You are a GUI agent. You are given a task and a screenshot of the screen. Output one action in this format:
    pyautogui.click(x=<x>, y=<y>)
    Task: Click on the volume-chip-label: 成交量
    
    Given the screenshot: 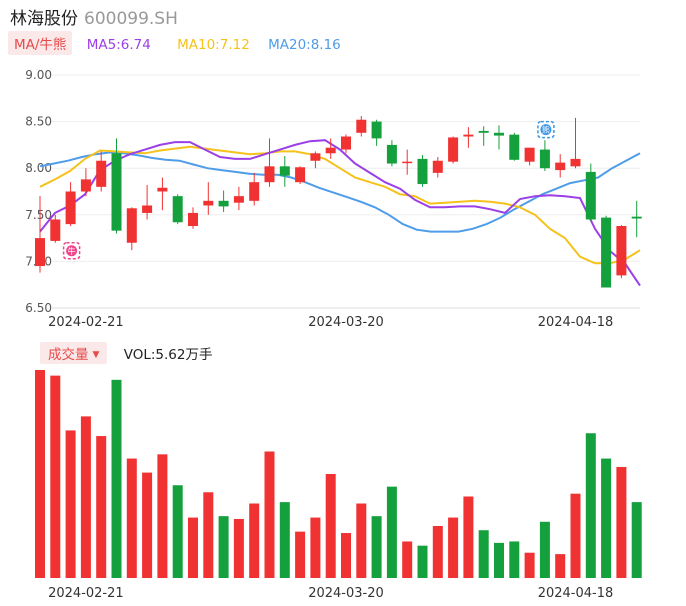 What is the action you would take?
    pyautogui.click(x=68, y=355)
    